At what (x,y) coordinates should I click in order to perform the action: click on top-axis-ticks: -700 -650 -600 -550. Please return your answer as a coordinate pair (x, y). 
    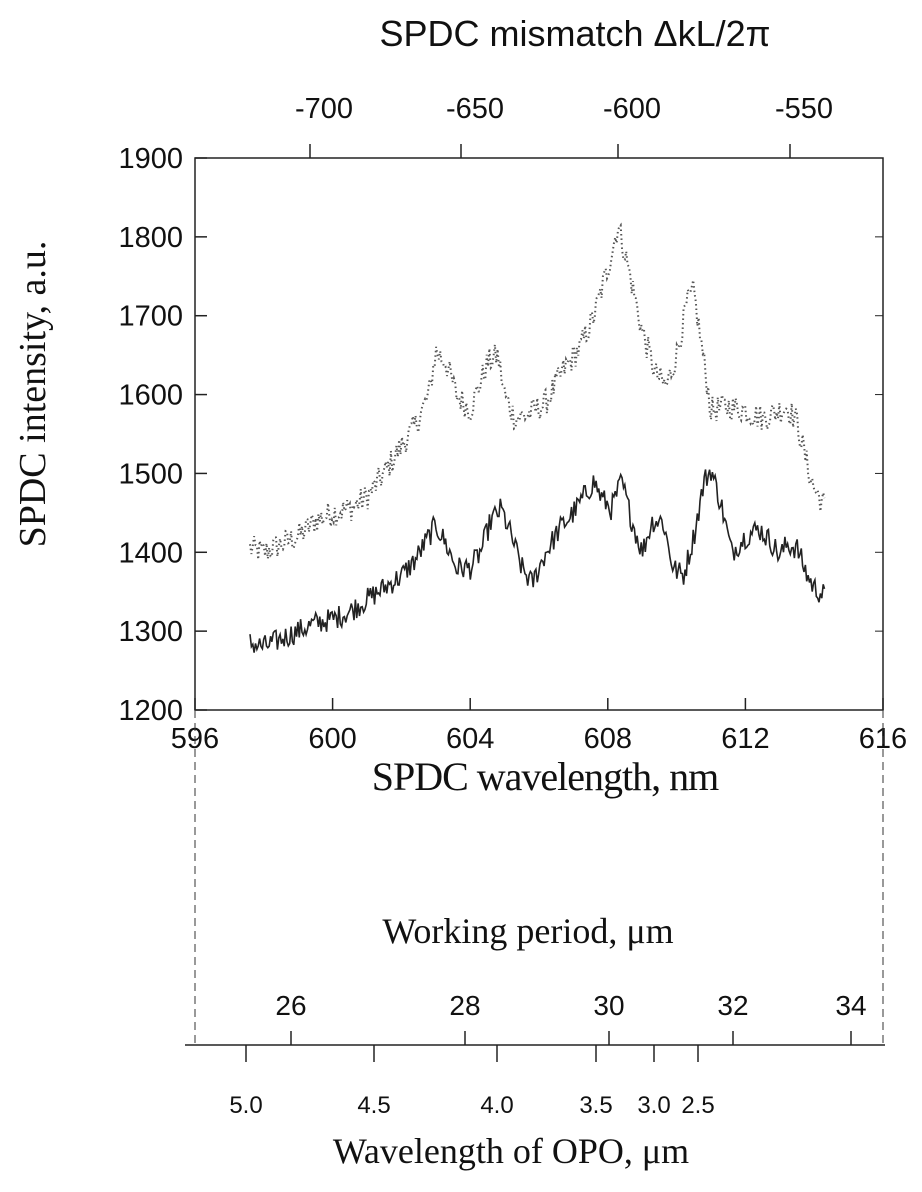
    Looking at the image, I should click on (564, 125).